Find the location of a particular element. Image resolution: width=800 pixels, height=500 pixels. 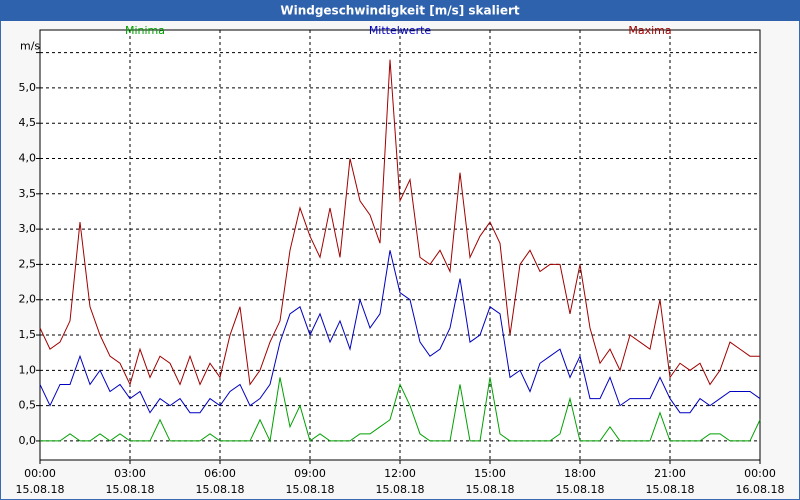

title-bar is located at coordinates (400, 10).